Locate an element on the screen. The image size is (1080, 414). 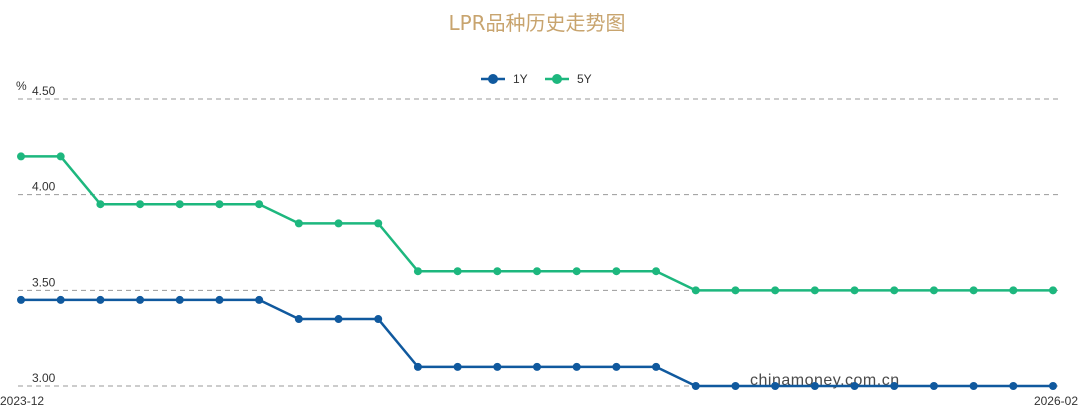
legend-label-5y: 5Y is located at coordinates (584, 79).